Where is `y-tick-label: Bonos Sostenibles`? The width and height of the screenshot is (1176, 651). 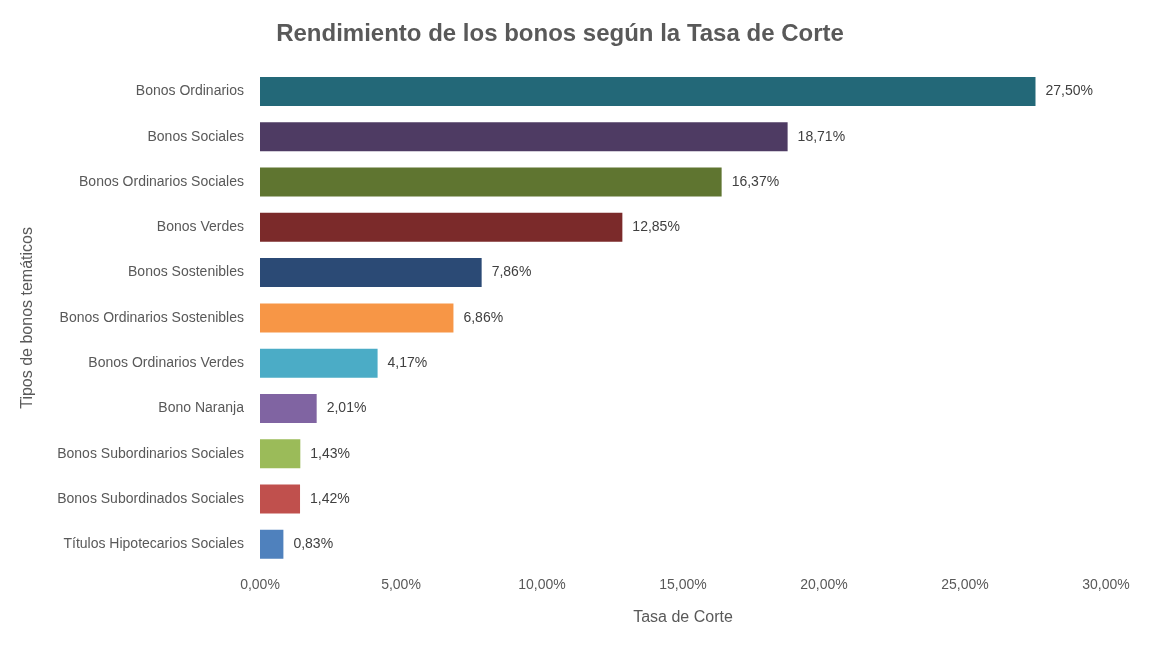
y-tick-label: Bonos Sostenibles is located at coordinates (186, 271).